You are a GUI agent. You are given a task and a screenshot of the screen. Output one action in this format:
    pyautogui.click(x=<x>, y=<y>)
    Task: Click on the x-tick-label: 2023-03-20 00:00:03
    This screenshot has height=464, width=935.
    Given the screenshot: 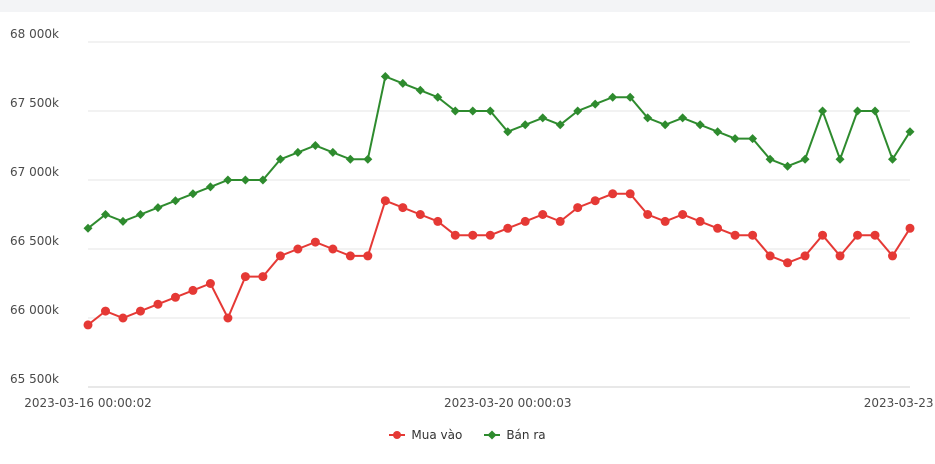 What is the action you would take?
    pyautogui.click(x=507, y=403)
    